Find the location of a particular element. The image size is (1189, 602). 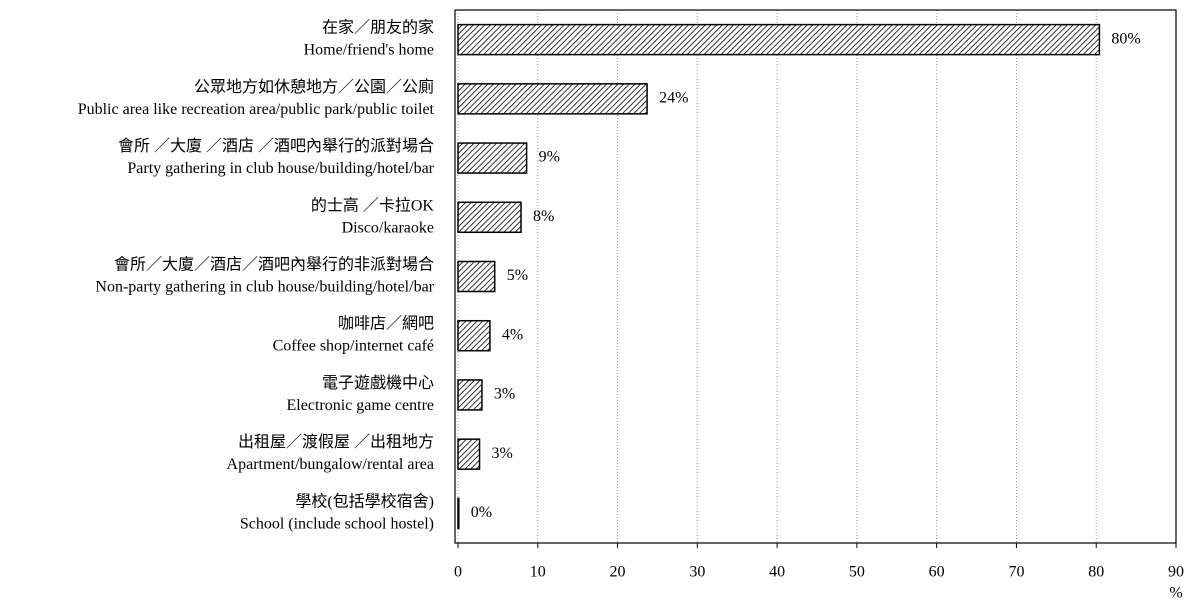

category-zh: 公眾地方如休憩地方／公園／公廁 is located at coordinates (314, 86).